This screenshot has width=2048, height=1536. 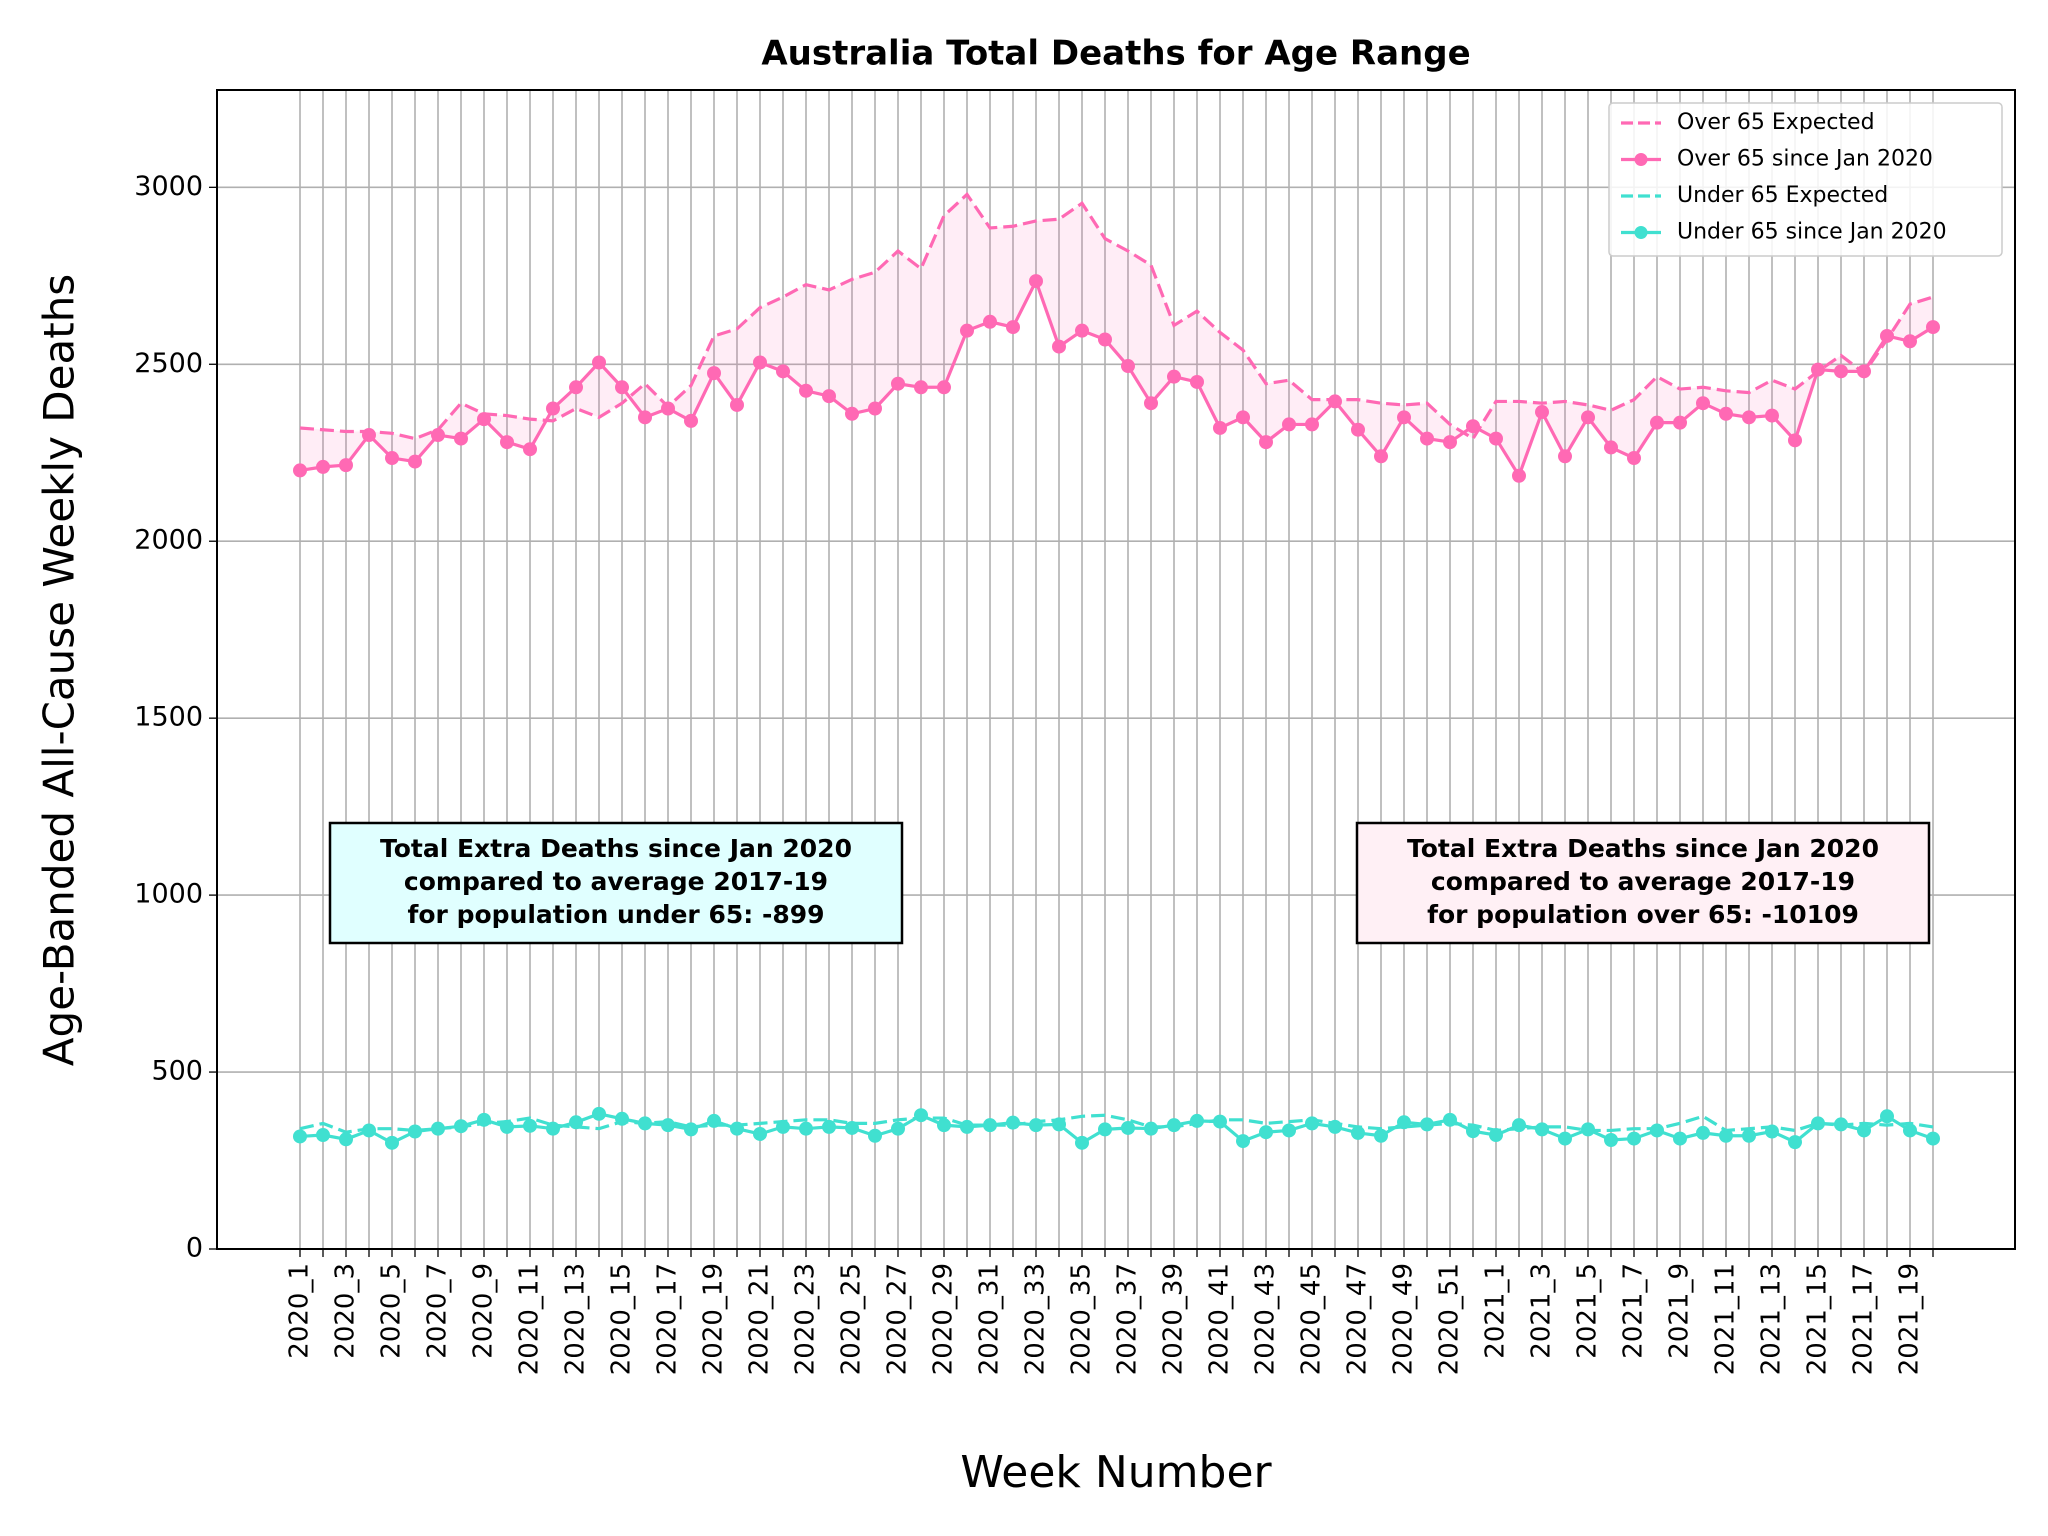 What do you see at coordinates (438, 1311) in the screenshot?
I see `x-tick-label: 2020_7` at bounding box center [438, 1311].